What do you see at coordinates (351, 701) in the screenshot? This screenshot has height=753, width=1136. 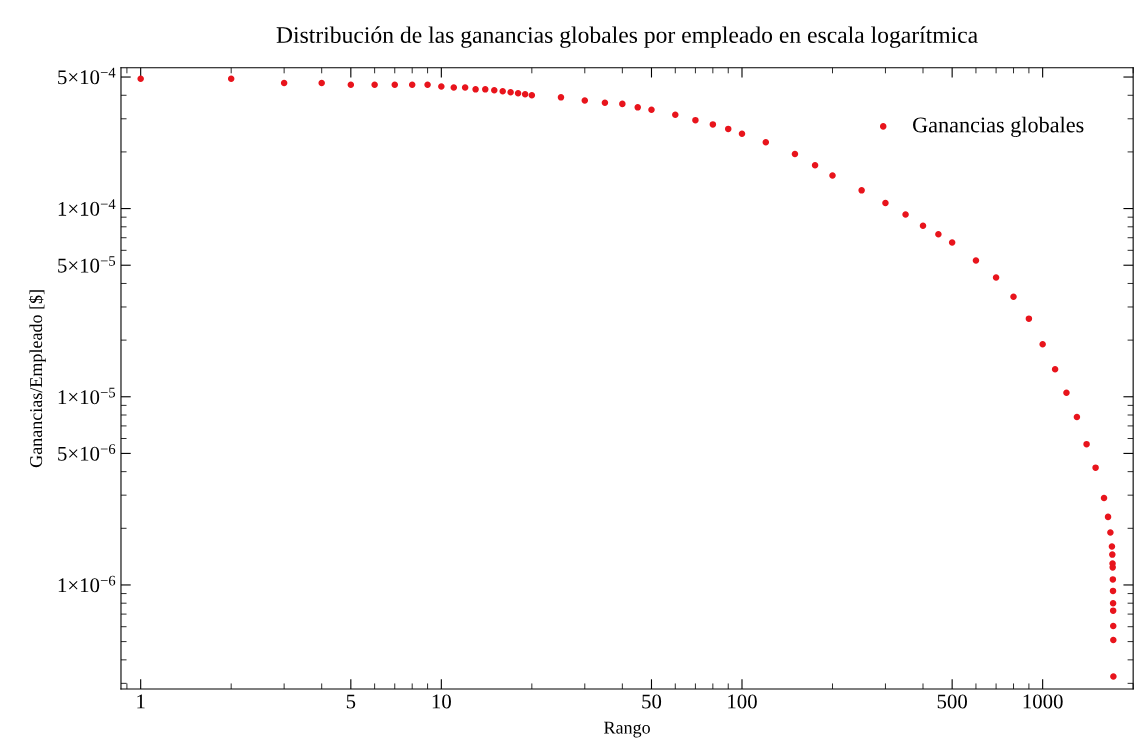 I see `x-tick-label: 5` at bounding box center [351, 701].